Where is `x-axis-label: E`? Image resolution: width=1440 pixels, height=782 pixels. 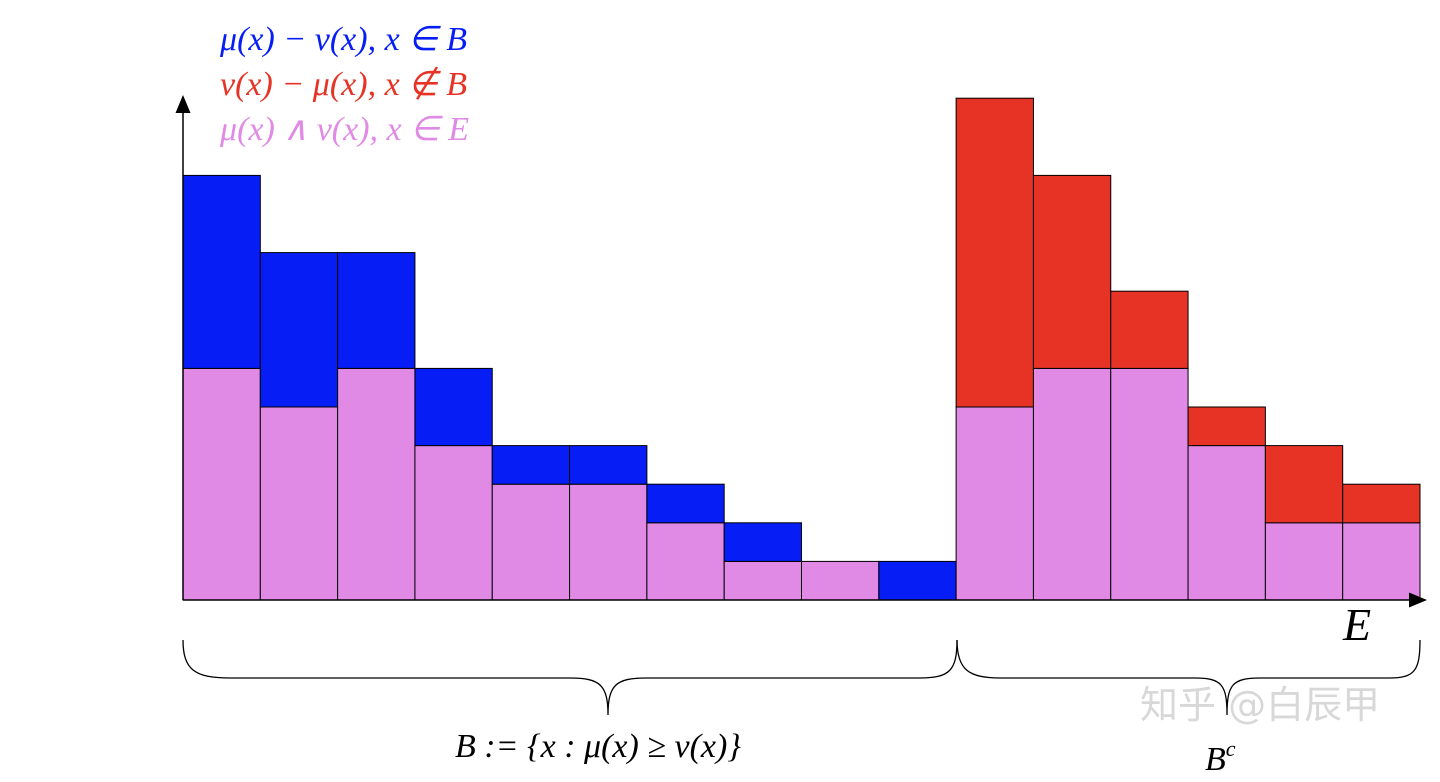
x-axis-label: E is located at coordinates (1356, 624).